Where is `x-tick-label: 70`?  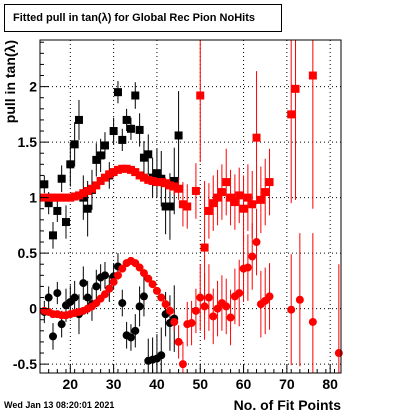 x-tick-label: 70 is located at coordinates (287, 384).